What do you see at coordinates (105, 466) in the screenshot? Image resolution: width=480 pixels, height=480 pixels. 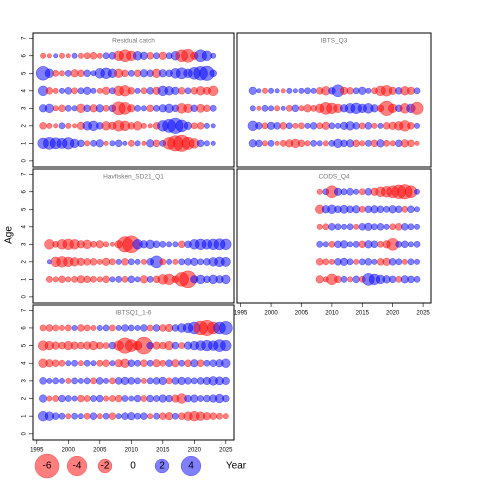 I see `legend-bubble` at bounding box center [105, 466].